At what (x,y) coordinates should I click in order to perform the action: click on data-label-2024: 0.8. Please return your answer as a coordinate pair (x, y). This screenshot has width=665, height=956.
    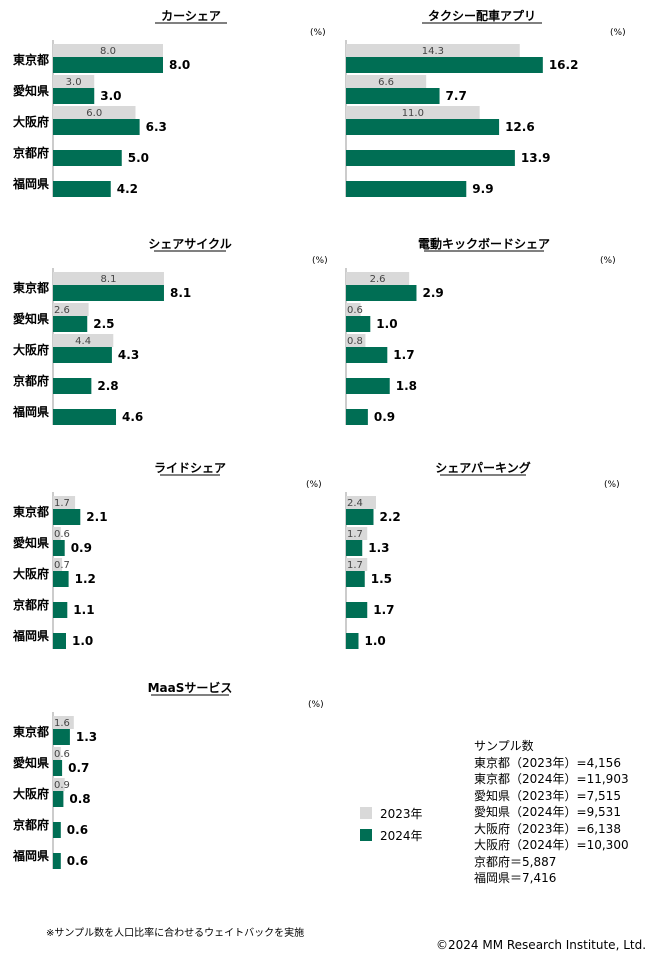
    Looking at the image, I should click on (79, 799).